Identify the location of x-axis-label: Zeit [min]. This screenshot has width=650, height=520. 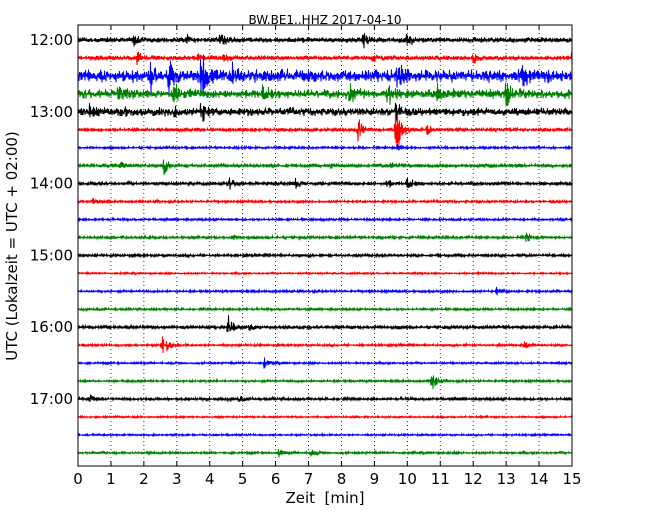
(324, 498).